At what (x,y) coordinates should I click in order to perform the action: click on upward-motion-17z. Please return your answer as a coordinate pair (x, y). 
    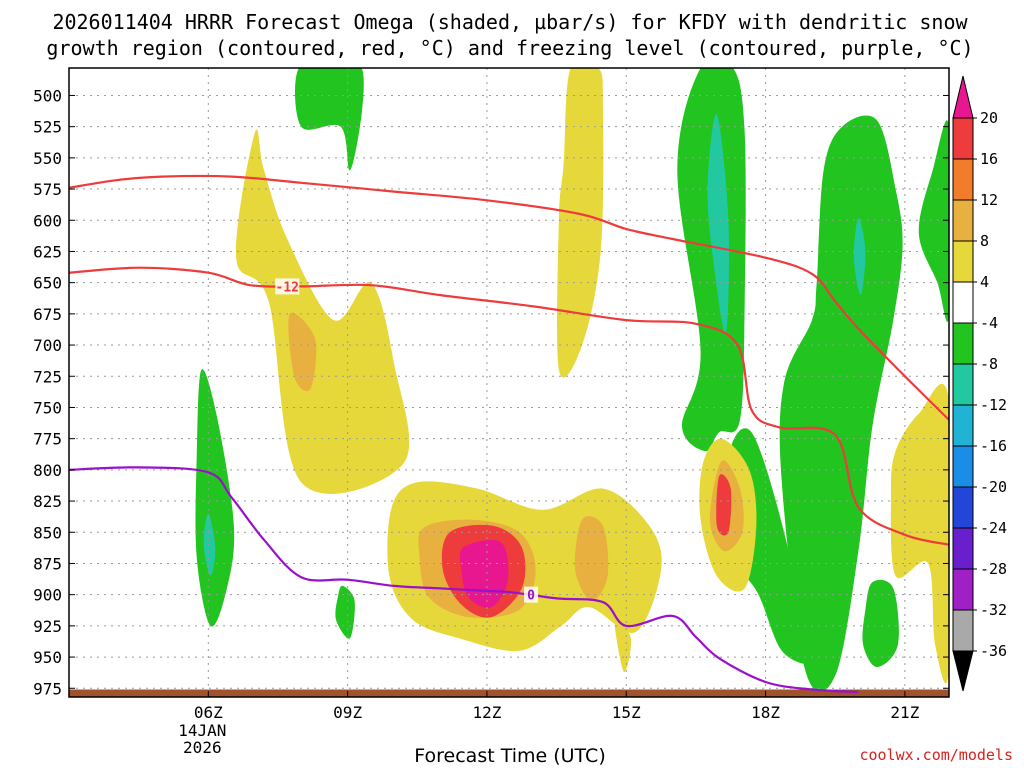
    Looking at the image, I should click on (711, 260).